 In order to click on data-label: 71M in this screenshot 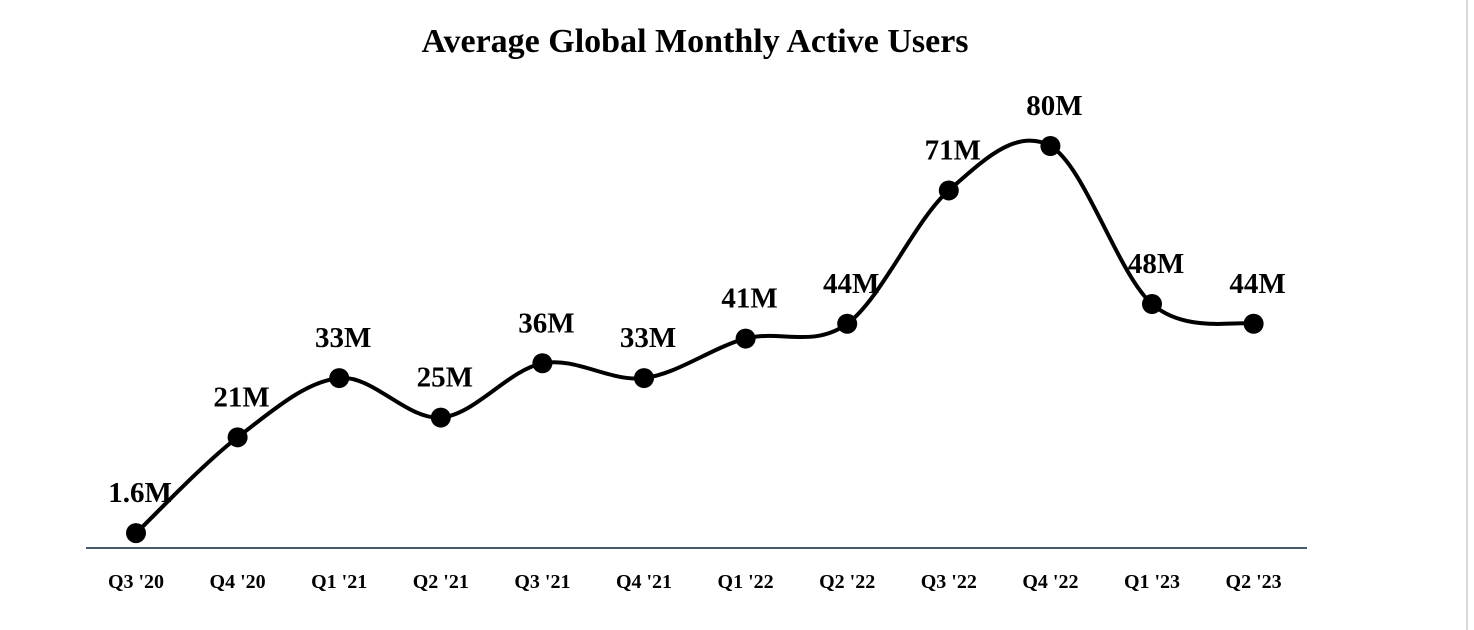, I will do `click(953, 150)`.